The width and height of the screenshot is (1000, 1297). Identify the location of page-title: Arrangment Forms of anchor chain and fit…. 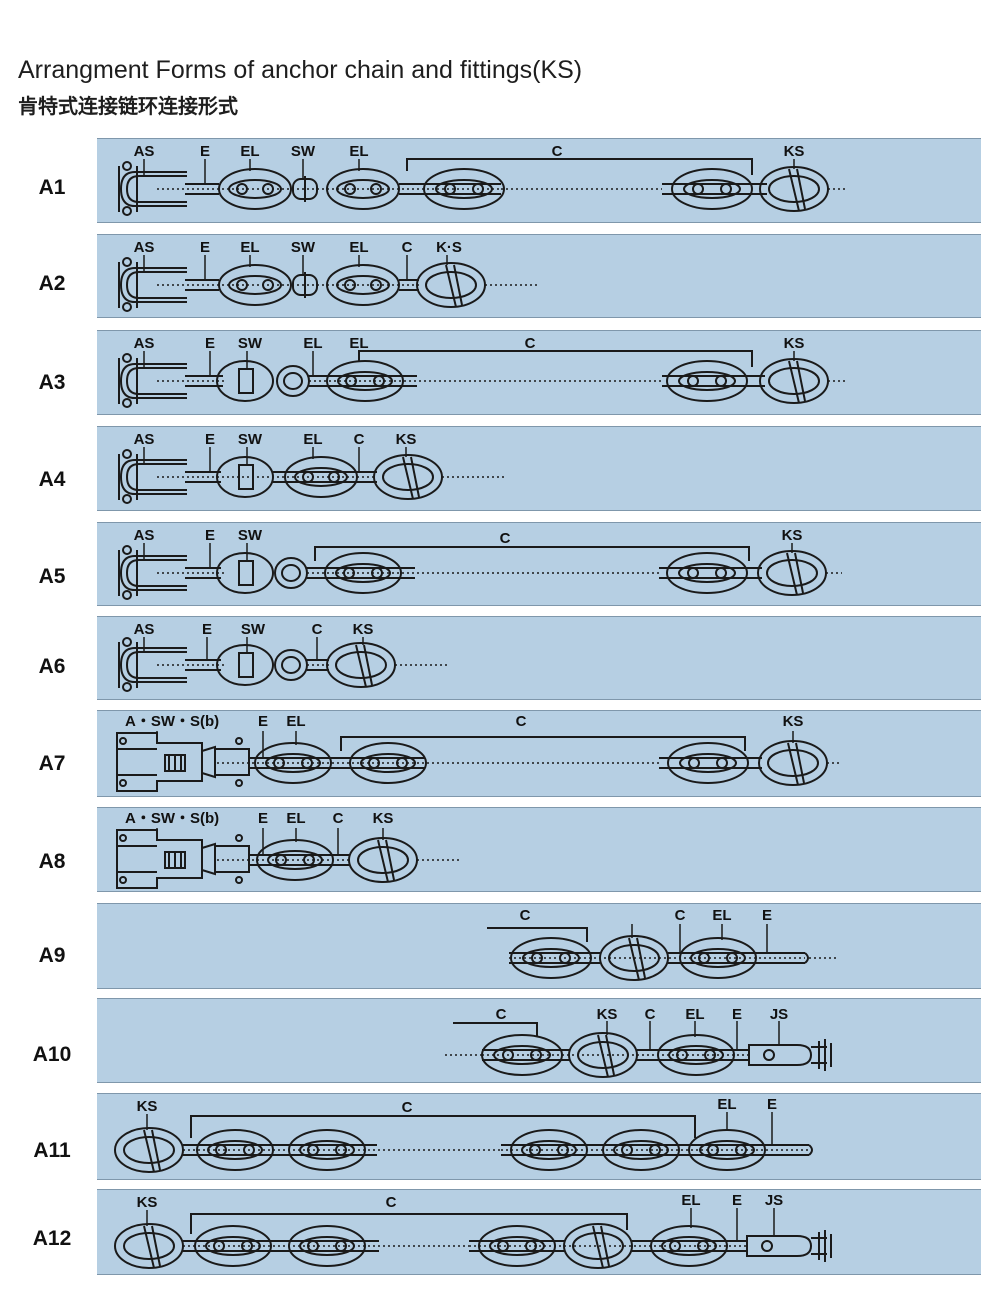
(300, 70).